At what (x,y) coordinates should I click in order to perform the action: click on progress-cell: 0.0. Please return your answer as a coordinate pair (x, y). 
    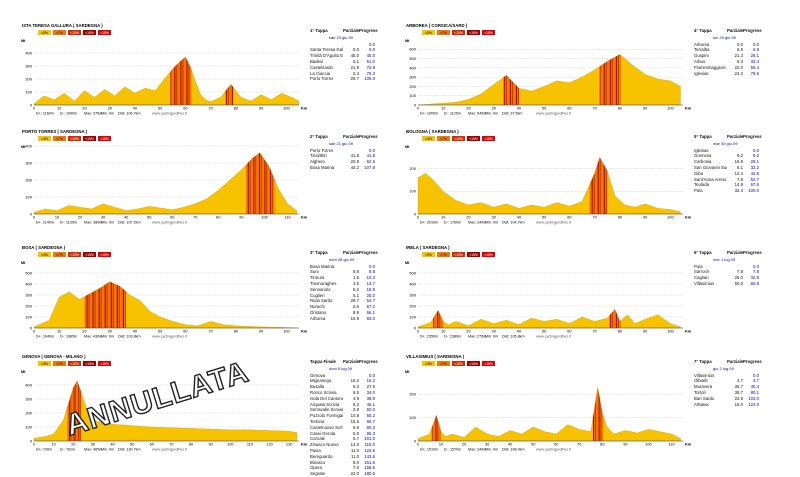
    Looking at the image, I should click on (756, 375).